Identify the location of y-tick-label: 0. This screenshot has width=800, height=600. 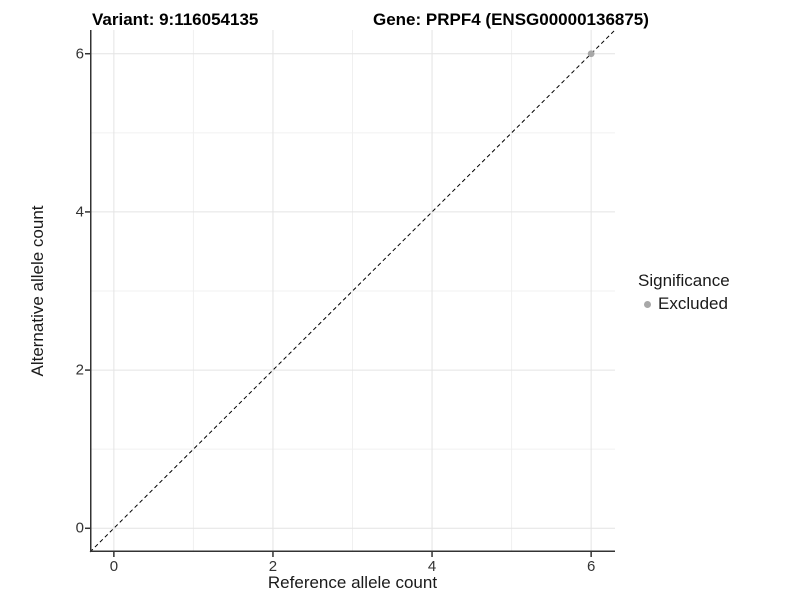
(79, 528).